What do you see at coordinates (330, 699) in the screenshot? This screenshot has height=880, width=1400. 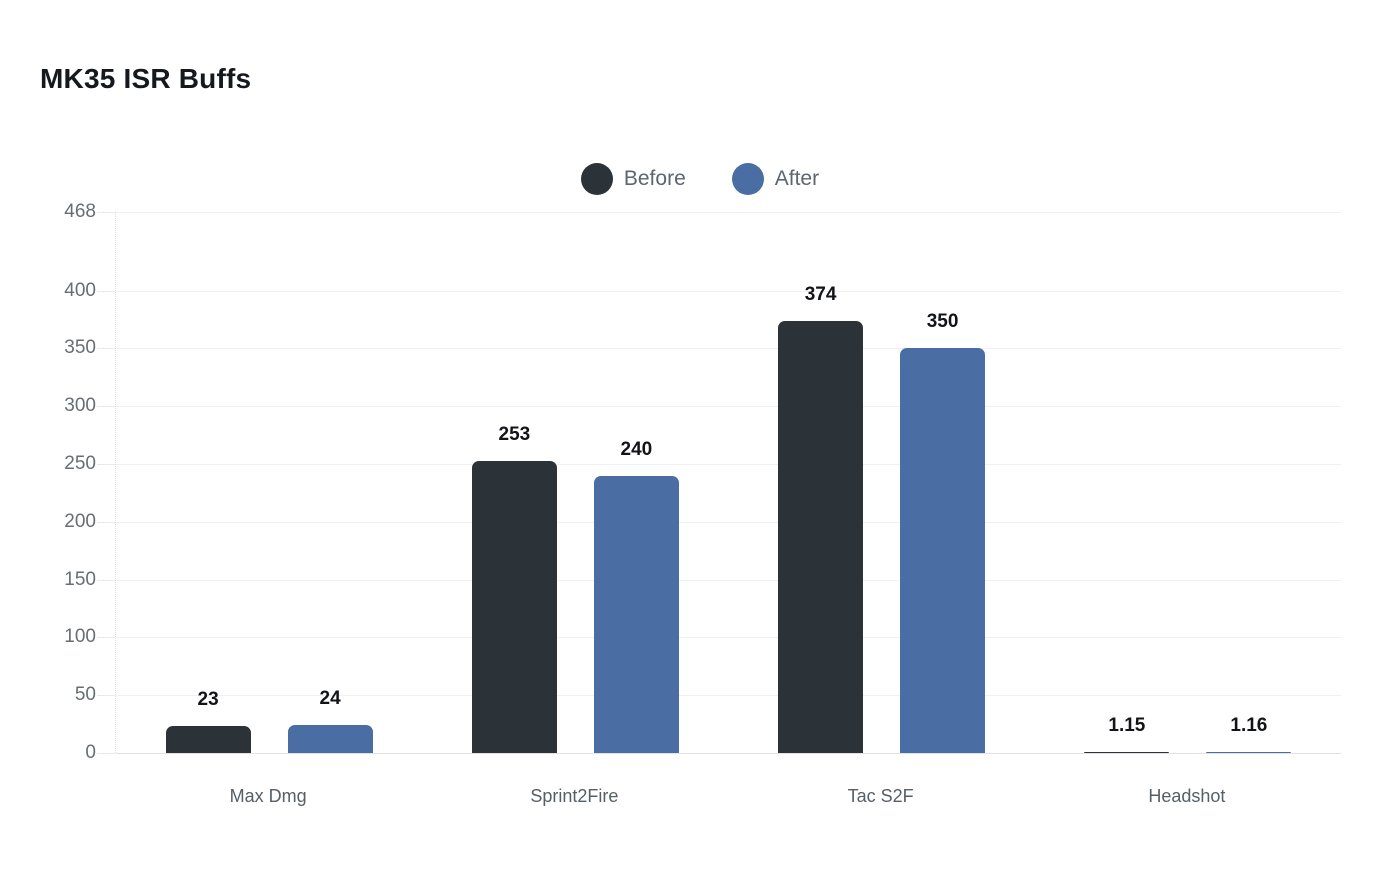 I see `bar-value-label: 24` at bounding box center [330, 699].